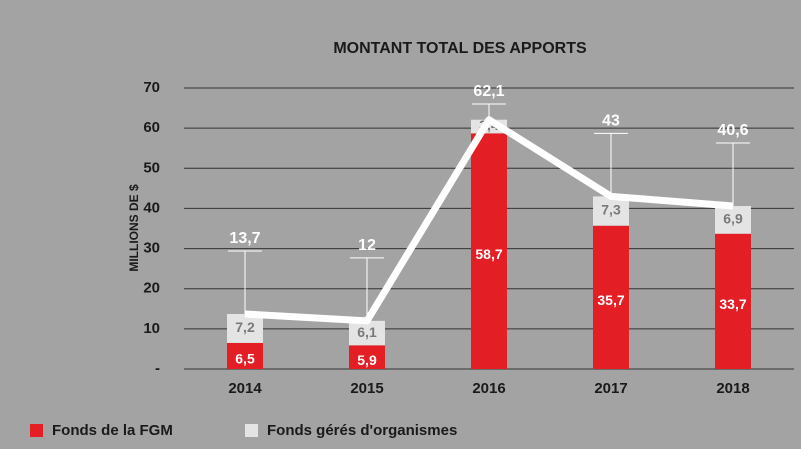  What do you see at coordinates (151, 167) in the screenshot?
I see `y-tick-label: 50` at bounding box center [151, 167].